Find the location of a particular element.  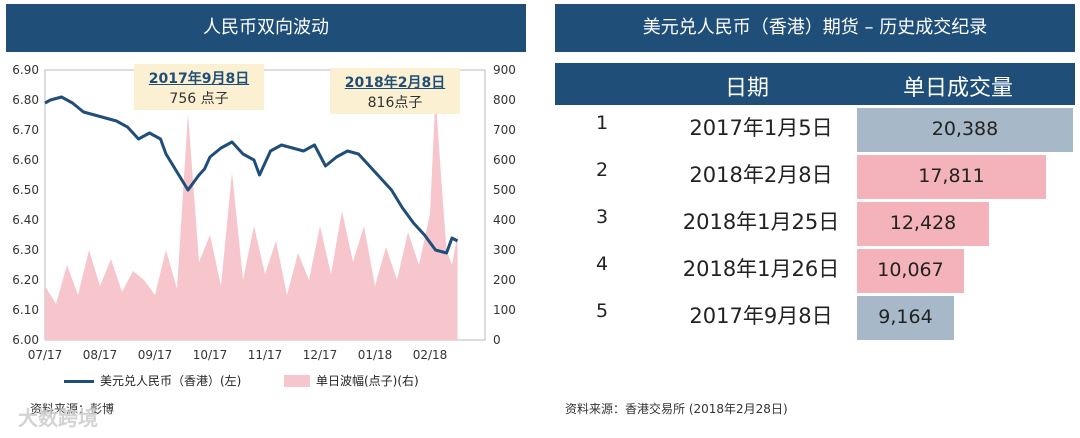

legend-area-swatch is located at coordinates (297, 381).